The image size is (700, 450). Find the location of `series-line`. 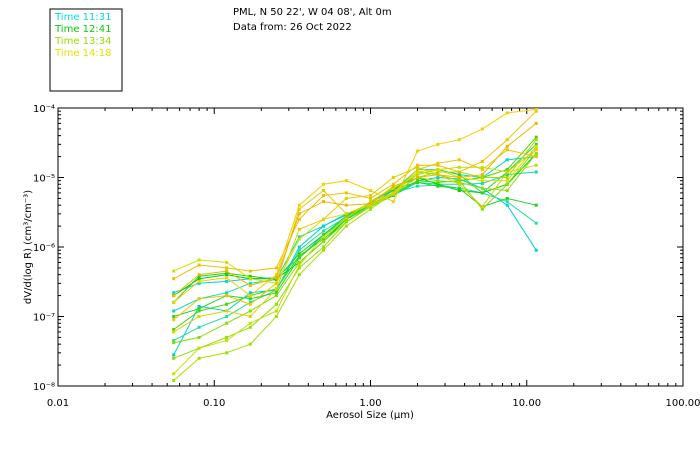

series-line is located at coordinates (355, 242).